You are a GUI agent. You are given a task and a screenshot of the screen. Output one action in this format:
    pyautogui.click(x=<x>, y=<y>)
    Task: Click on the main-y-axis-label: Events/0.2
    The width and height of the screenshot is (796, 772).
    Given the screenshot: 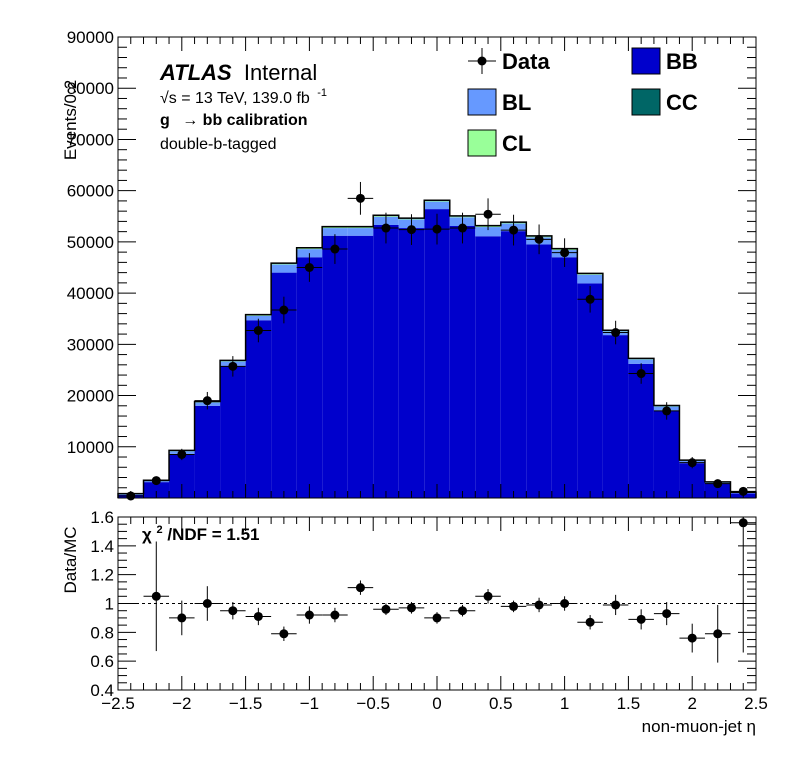 What is the action you would take?
    pyautogui.click(x=70, y=120)
    